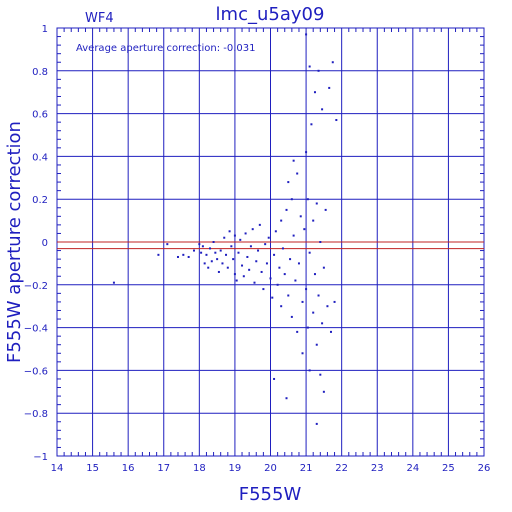  I want to click on x-tick-label: 17, so click(163, 468).